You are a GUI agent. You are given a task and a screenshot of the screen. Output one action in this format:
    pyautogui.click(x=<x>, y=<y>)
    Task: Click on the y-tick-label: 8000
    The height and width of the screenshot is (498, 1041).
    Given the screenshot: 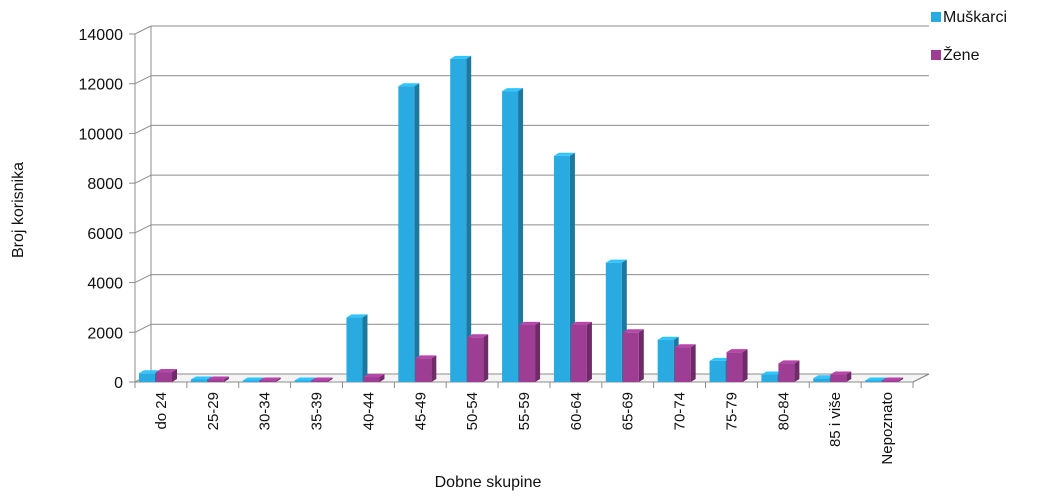 What is the action you would take?
    pyautogui.click(x=105, y=184)
    